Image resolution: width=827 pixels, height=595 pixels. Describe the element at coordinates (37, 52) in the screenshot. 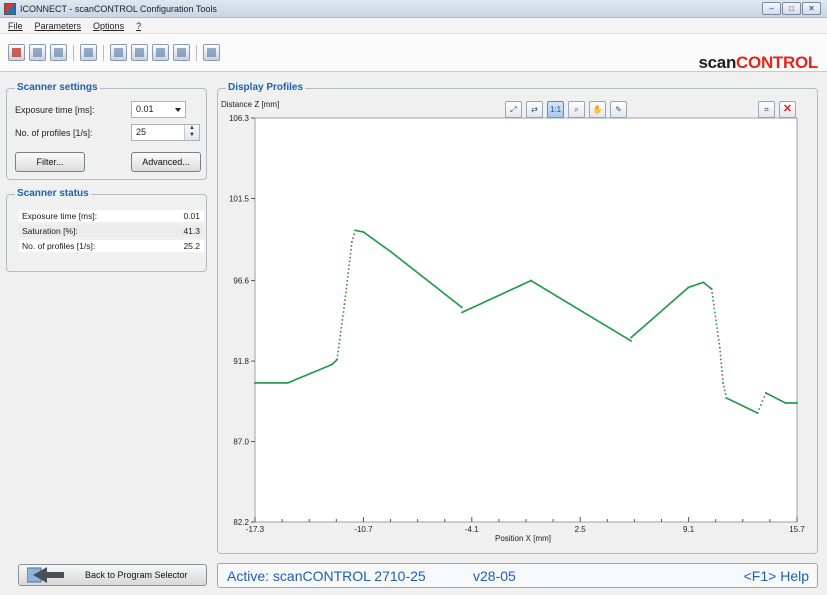

I see `load-settings-icon` at that location.